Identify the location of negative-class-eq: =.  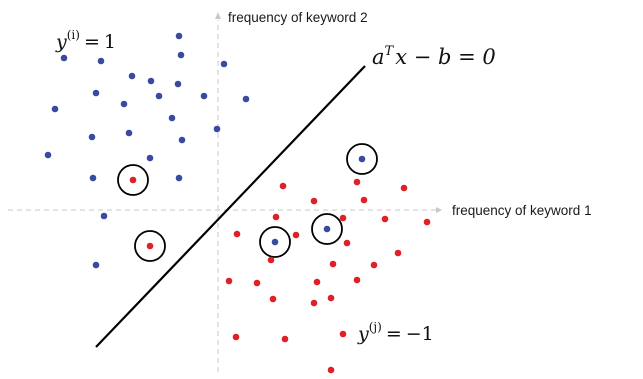
(394, 334).